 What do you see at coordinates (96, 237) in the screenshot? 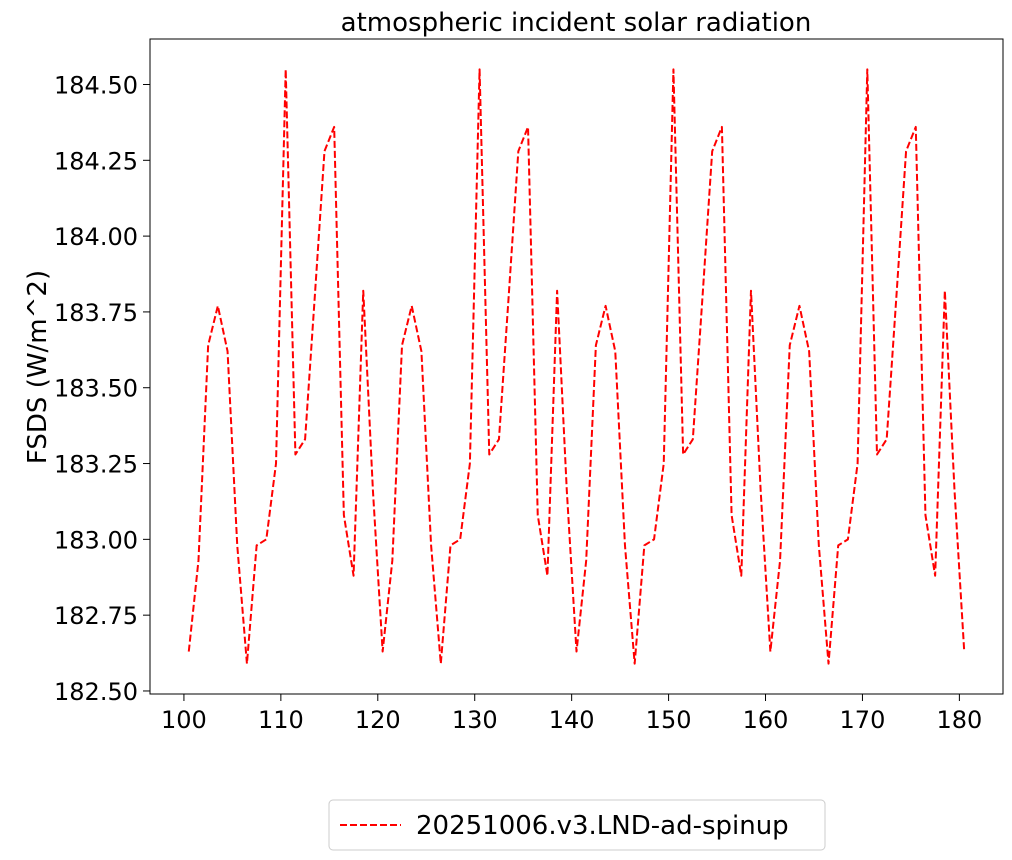
I see `y-tick-label: 184.00` at bounding box center [96, 237].